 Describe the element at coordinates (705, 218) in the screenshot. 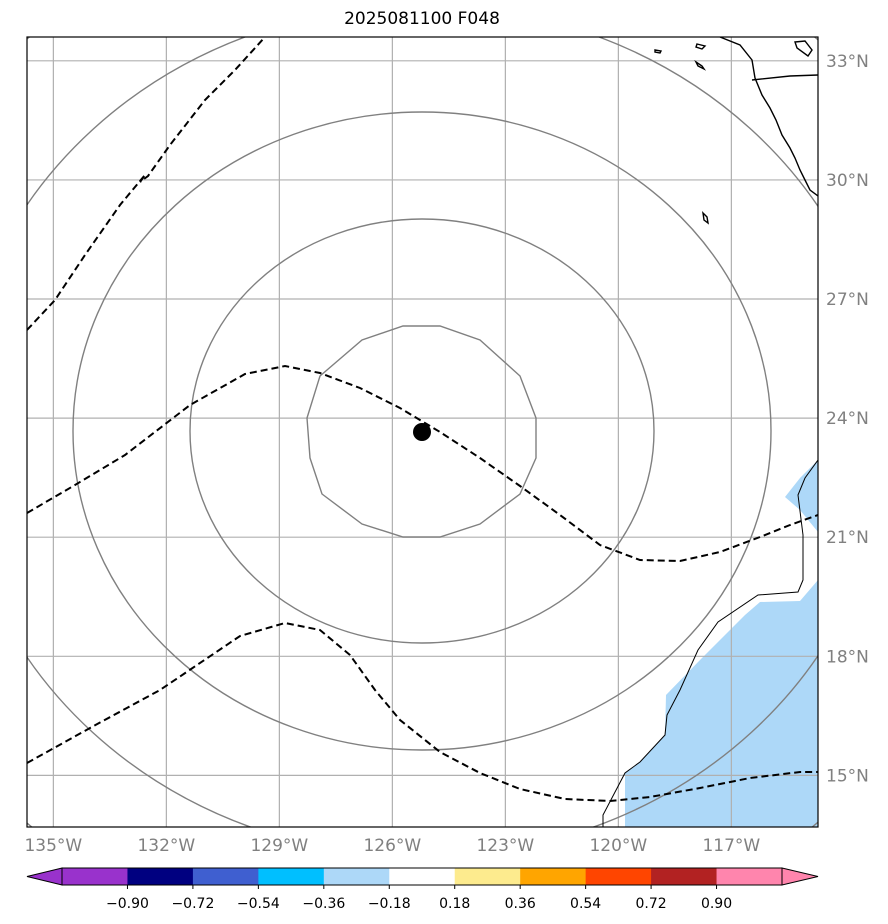

I see `island-guadalupe` at that location.